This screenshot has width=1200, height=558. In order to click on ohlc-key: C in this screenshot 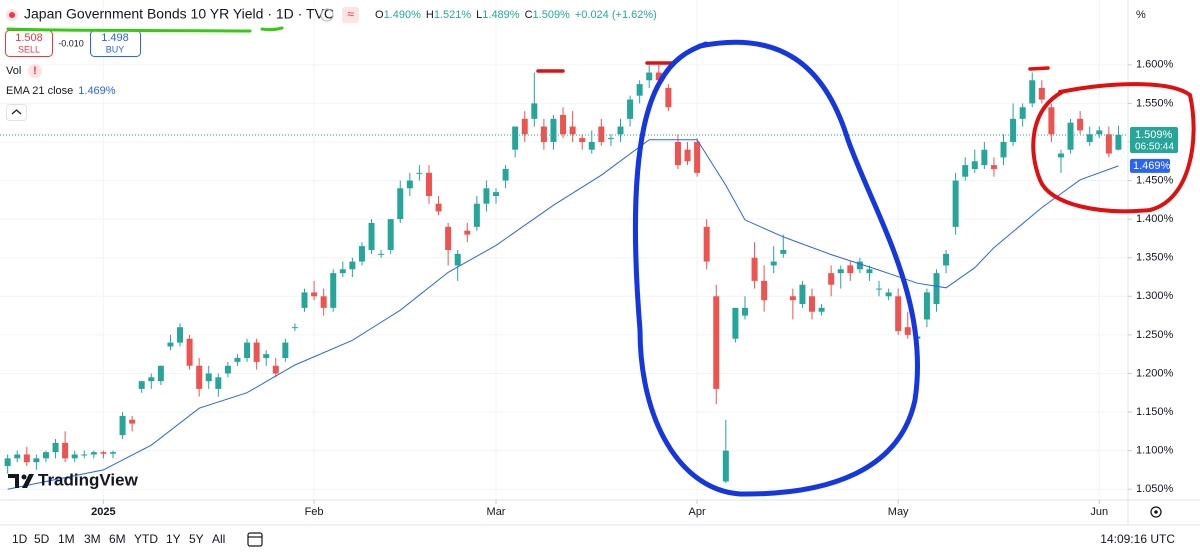, I will do `click(529, 15)`.